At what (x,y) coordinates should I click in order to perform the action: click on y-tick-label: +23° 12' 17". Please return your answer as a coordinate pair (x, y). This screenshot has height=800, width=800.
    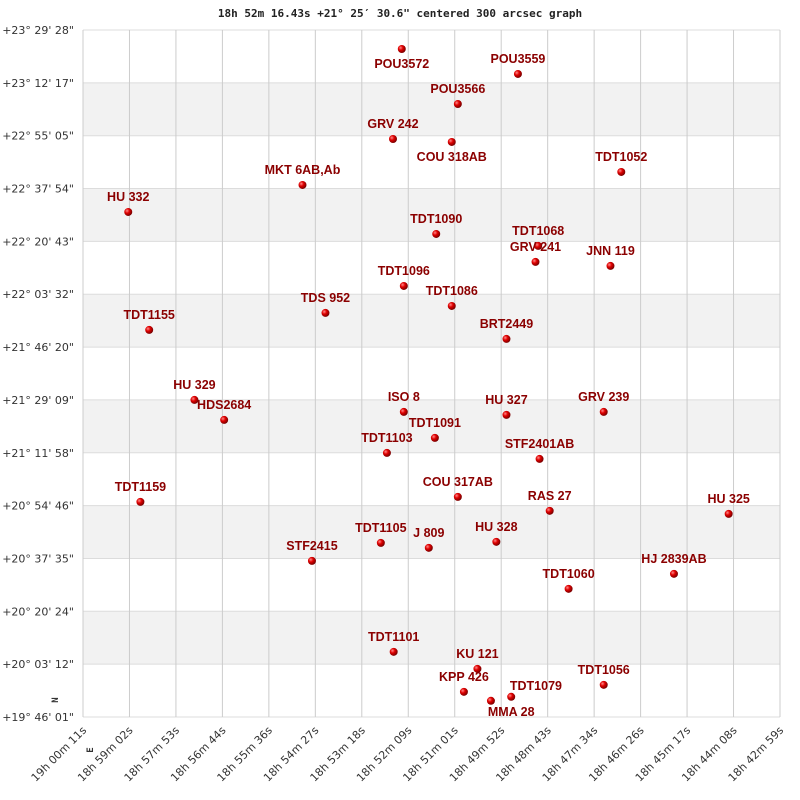
    Looking at the image, I should click on (38, 83).